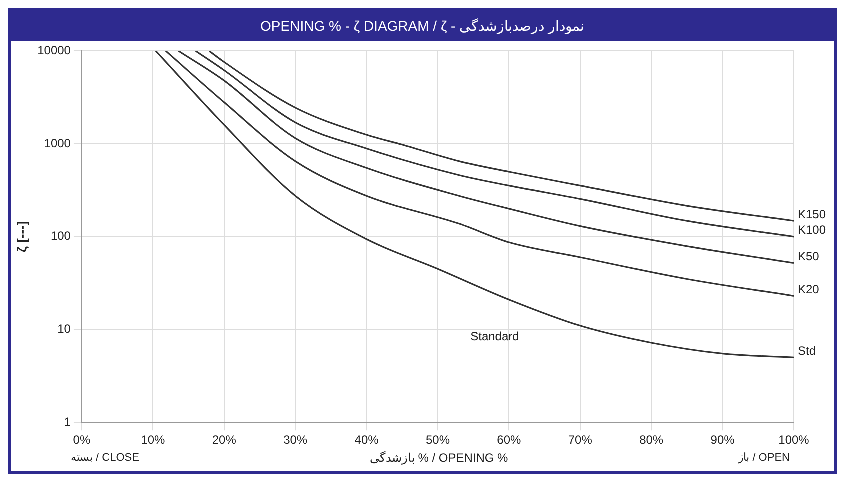 The image size is (845, 492). What do you see at coordinates (153, 440) in the screenshot?
I see `x-tick-label: 10%` at bounding box center [153, 440].